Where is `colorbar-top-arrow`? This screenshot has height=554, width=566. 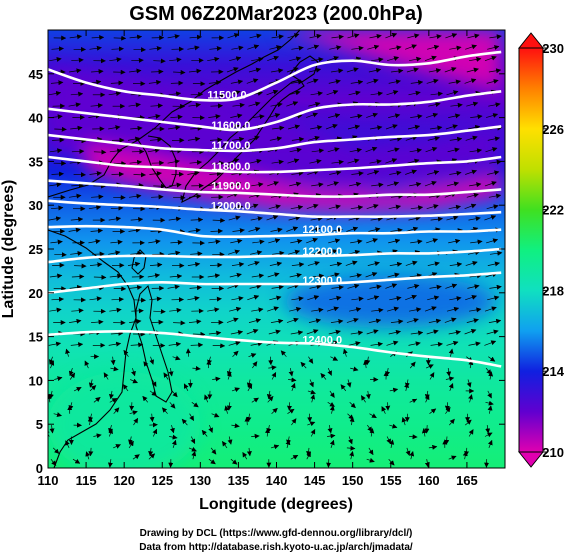 colorbar-top-arrow is located at coordinates (531, 40).